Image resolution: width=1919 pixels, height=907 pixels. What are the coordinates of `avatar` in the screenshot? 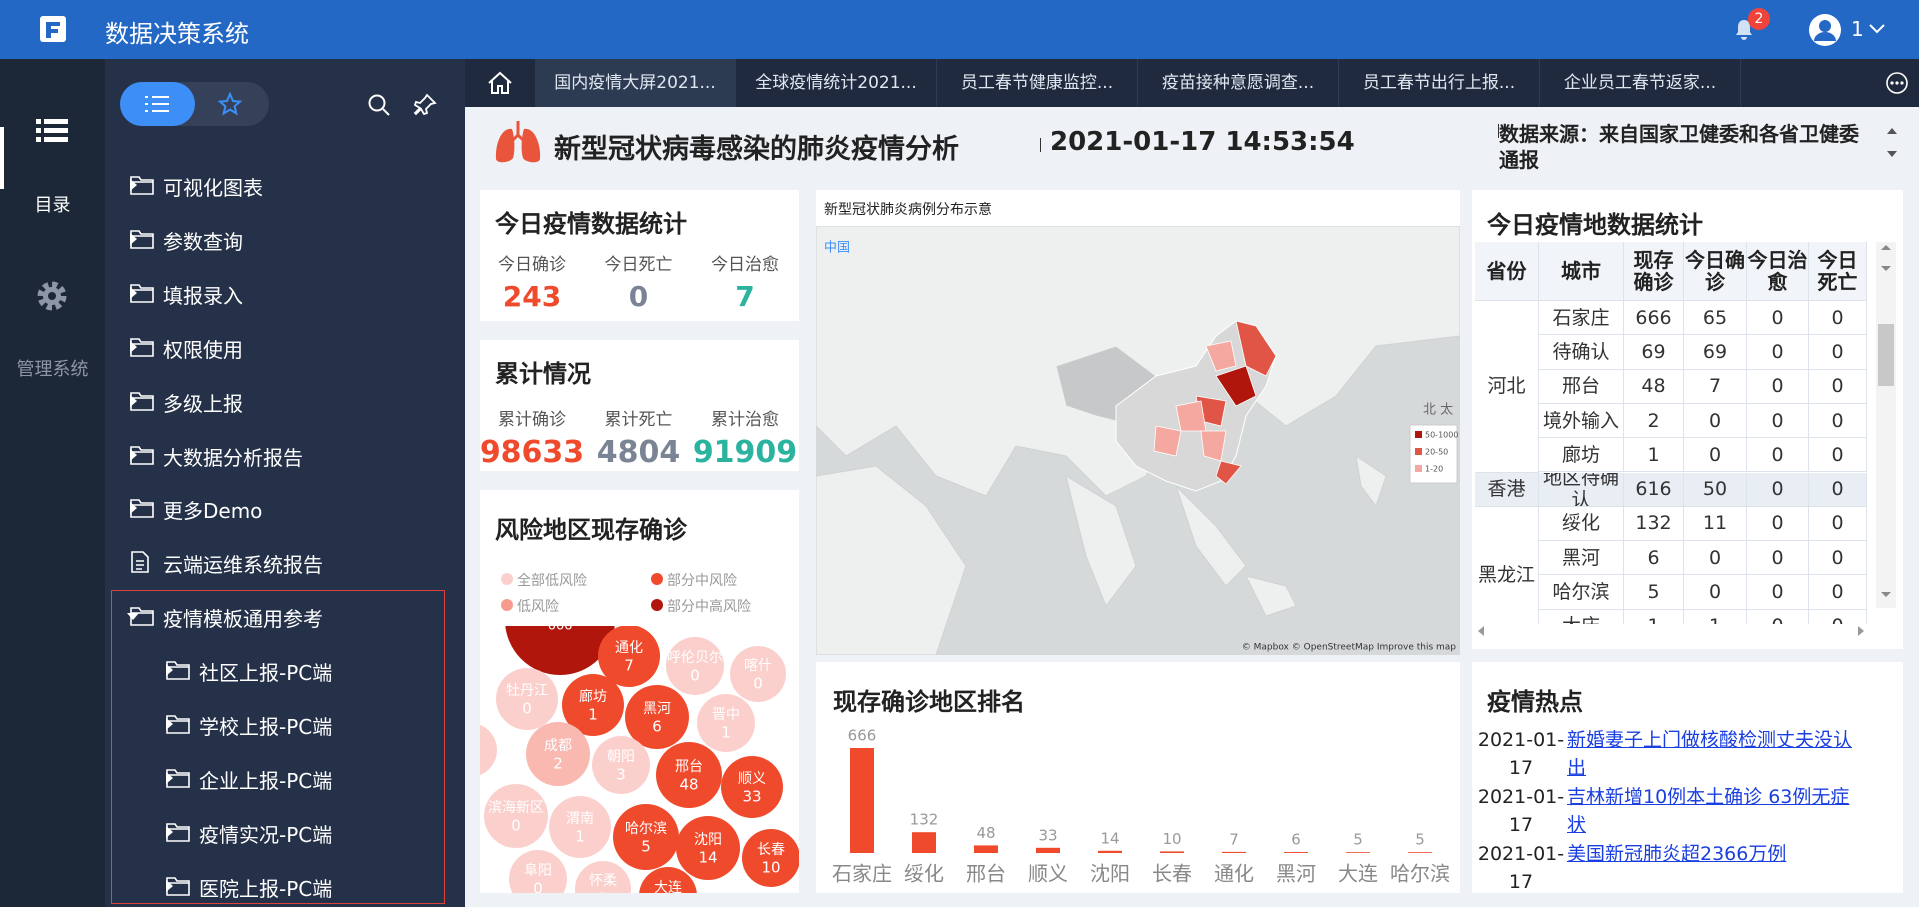 It's located at (1825, 30).